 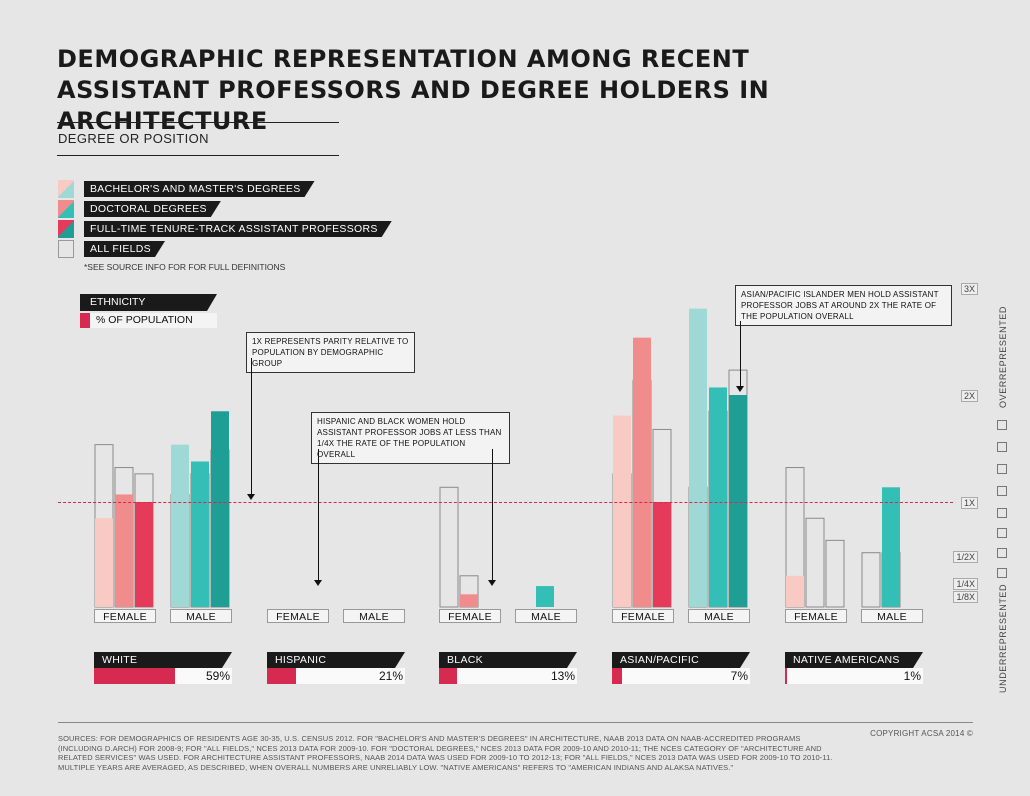 I want to click on ethnicity-label: HISPANIC, so click(x=336, y=660).